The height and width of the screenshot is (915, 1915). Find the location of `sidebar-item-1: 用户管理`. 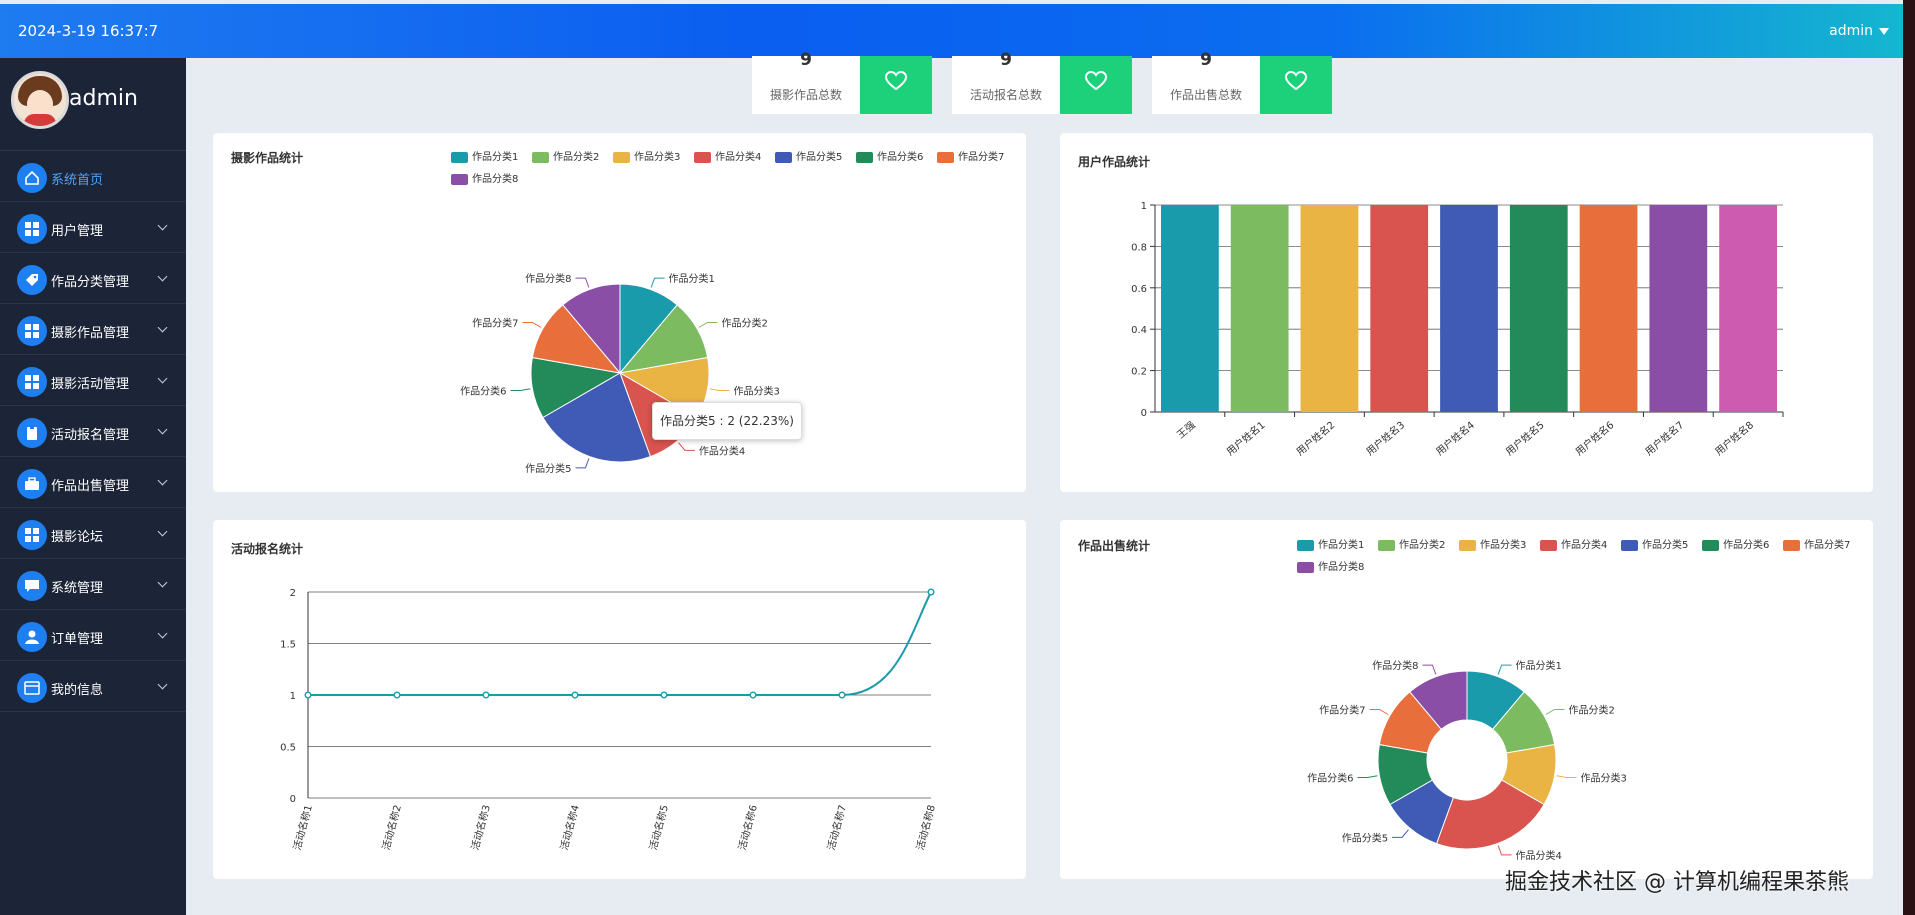

sidebar-item-1: 用户管理 is located at coordinates (93, 227).